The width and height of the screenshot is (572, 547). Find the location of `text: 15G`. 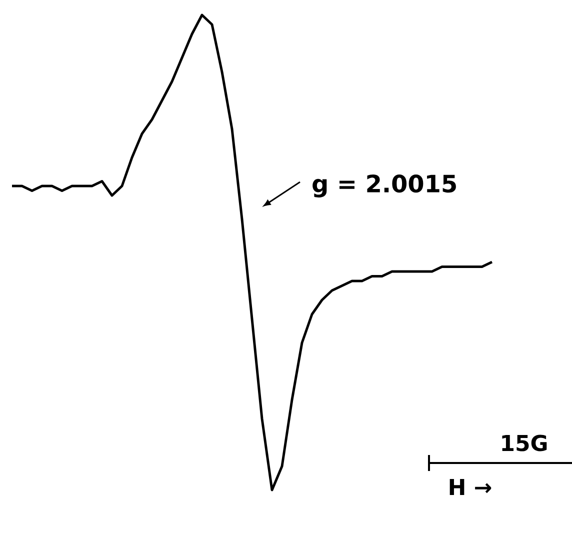

text: 15G is located at coordinates (524, 443).